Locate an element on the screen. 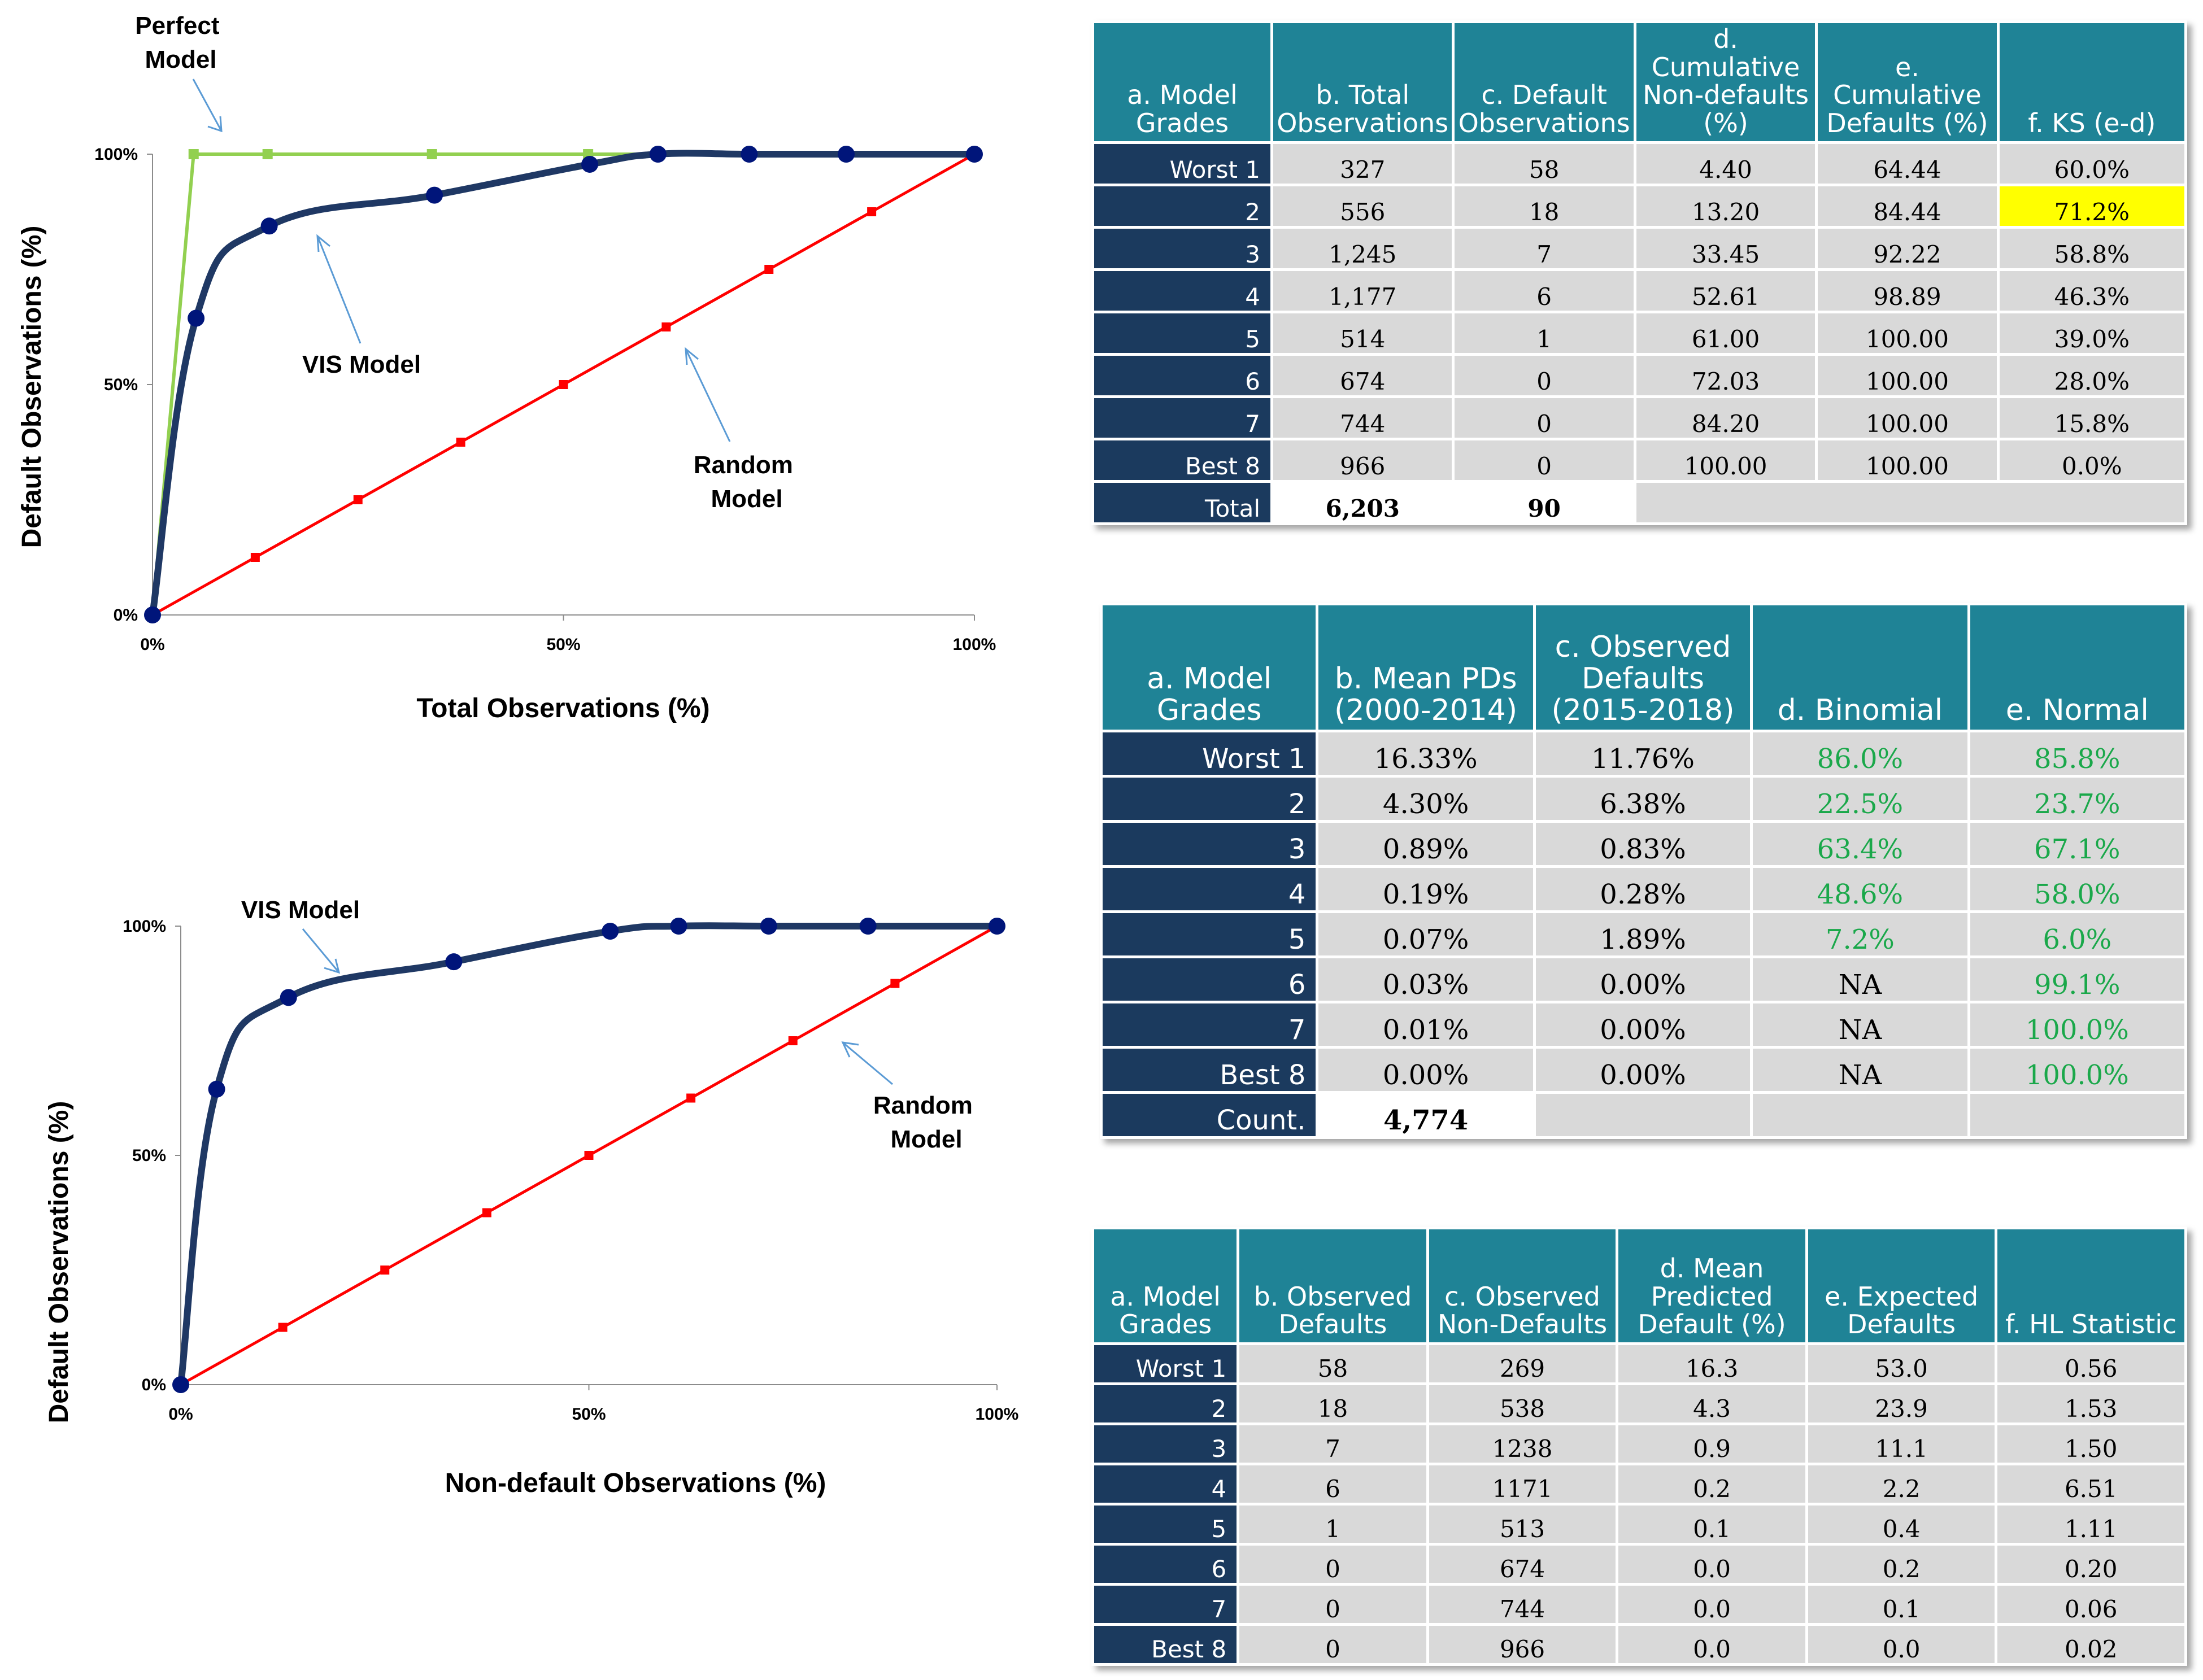 The width and height of the screenshot is (2203, 1680). table-cell: 11.1 is located at coordinates (1901, 1444).